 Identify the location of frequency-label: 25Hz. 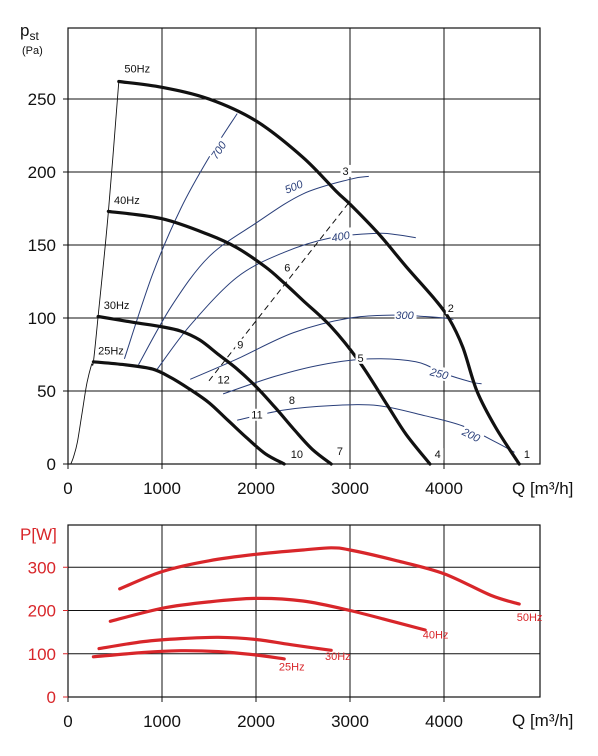
(111, 352).